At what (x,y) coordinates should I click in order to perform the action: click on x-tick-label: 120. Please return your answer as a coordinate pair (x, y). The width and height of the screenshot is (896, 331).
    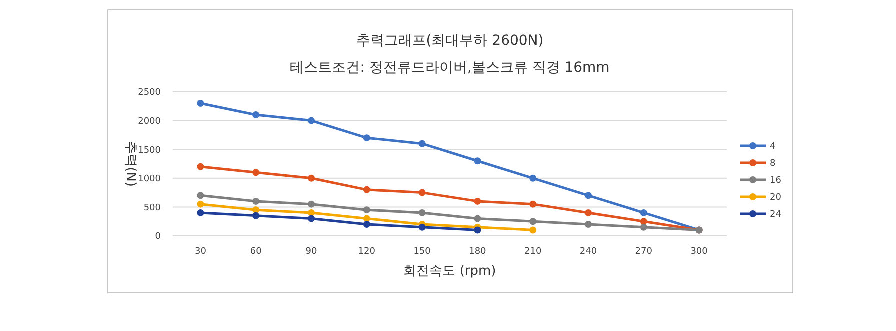
    Looking at the image, I should click on (367, 252).